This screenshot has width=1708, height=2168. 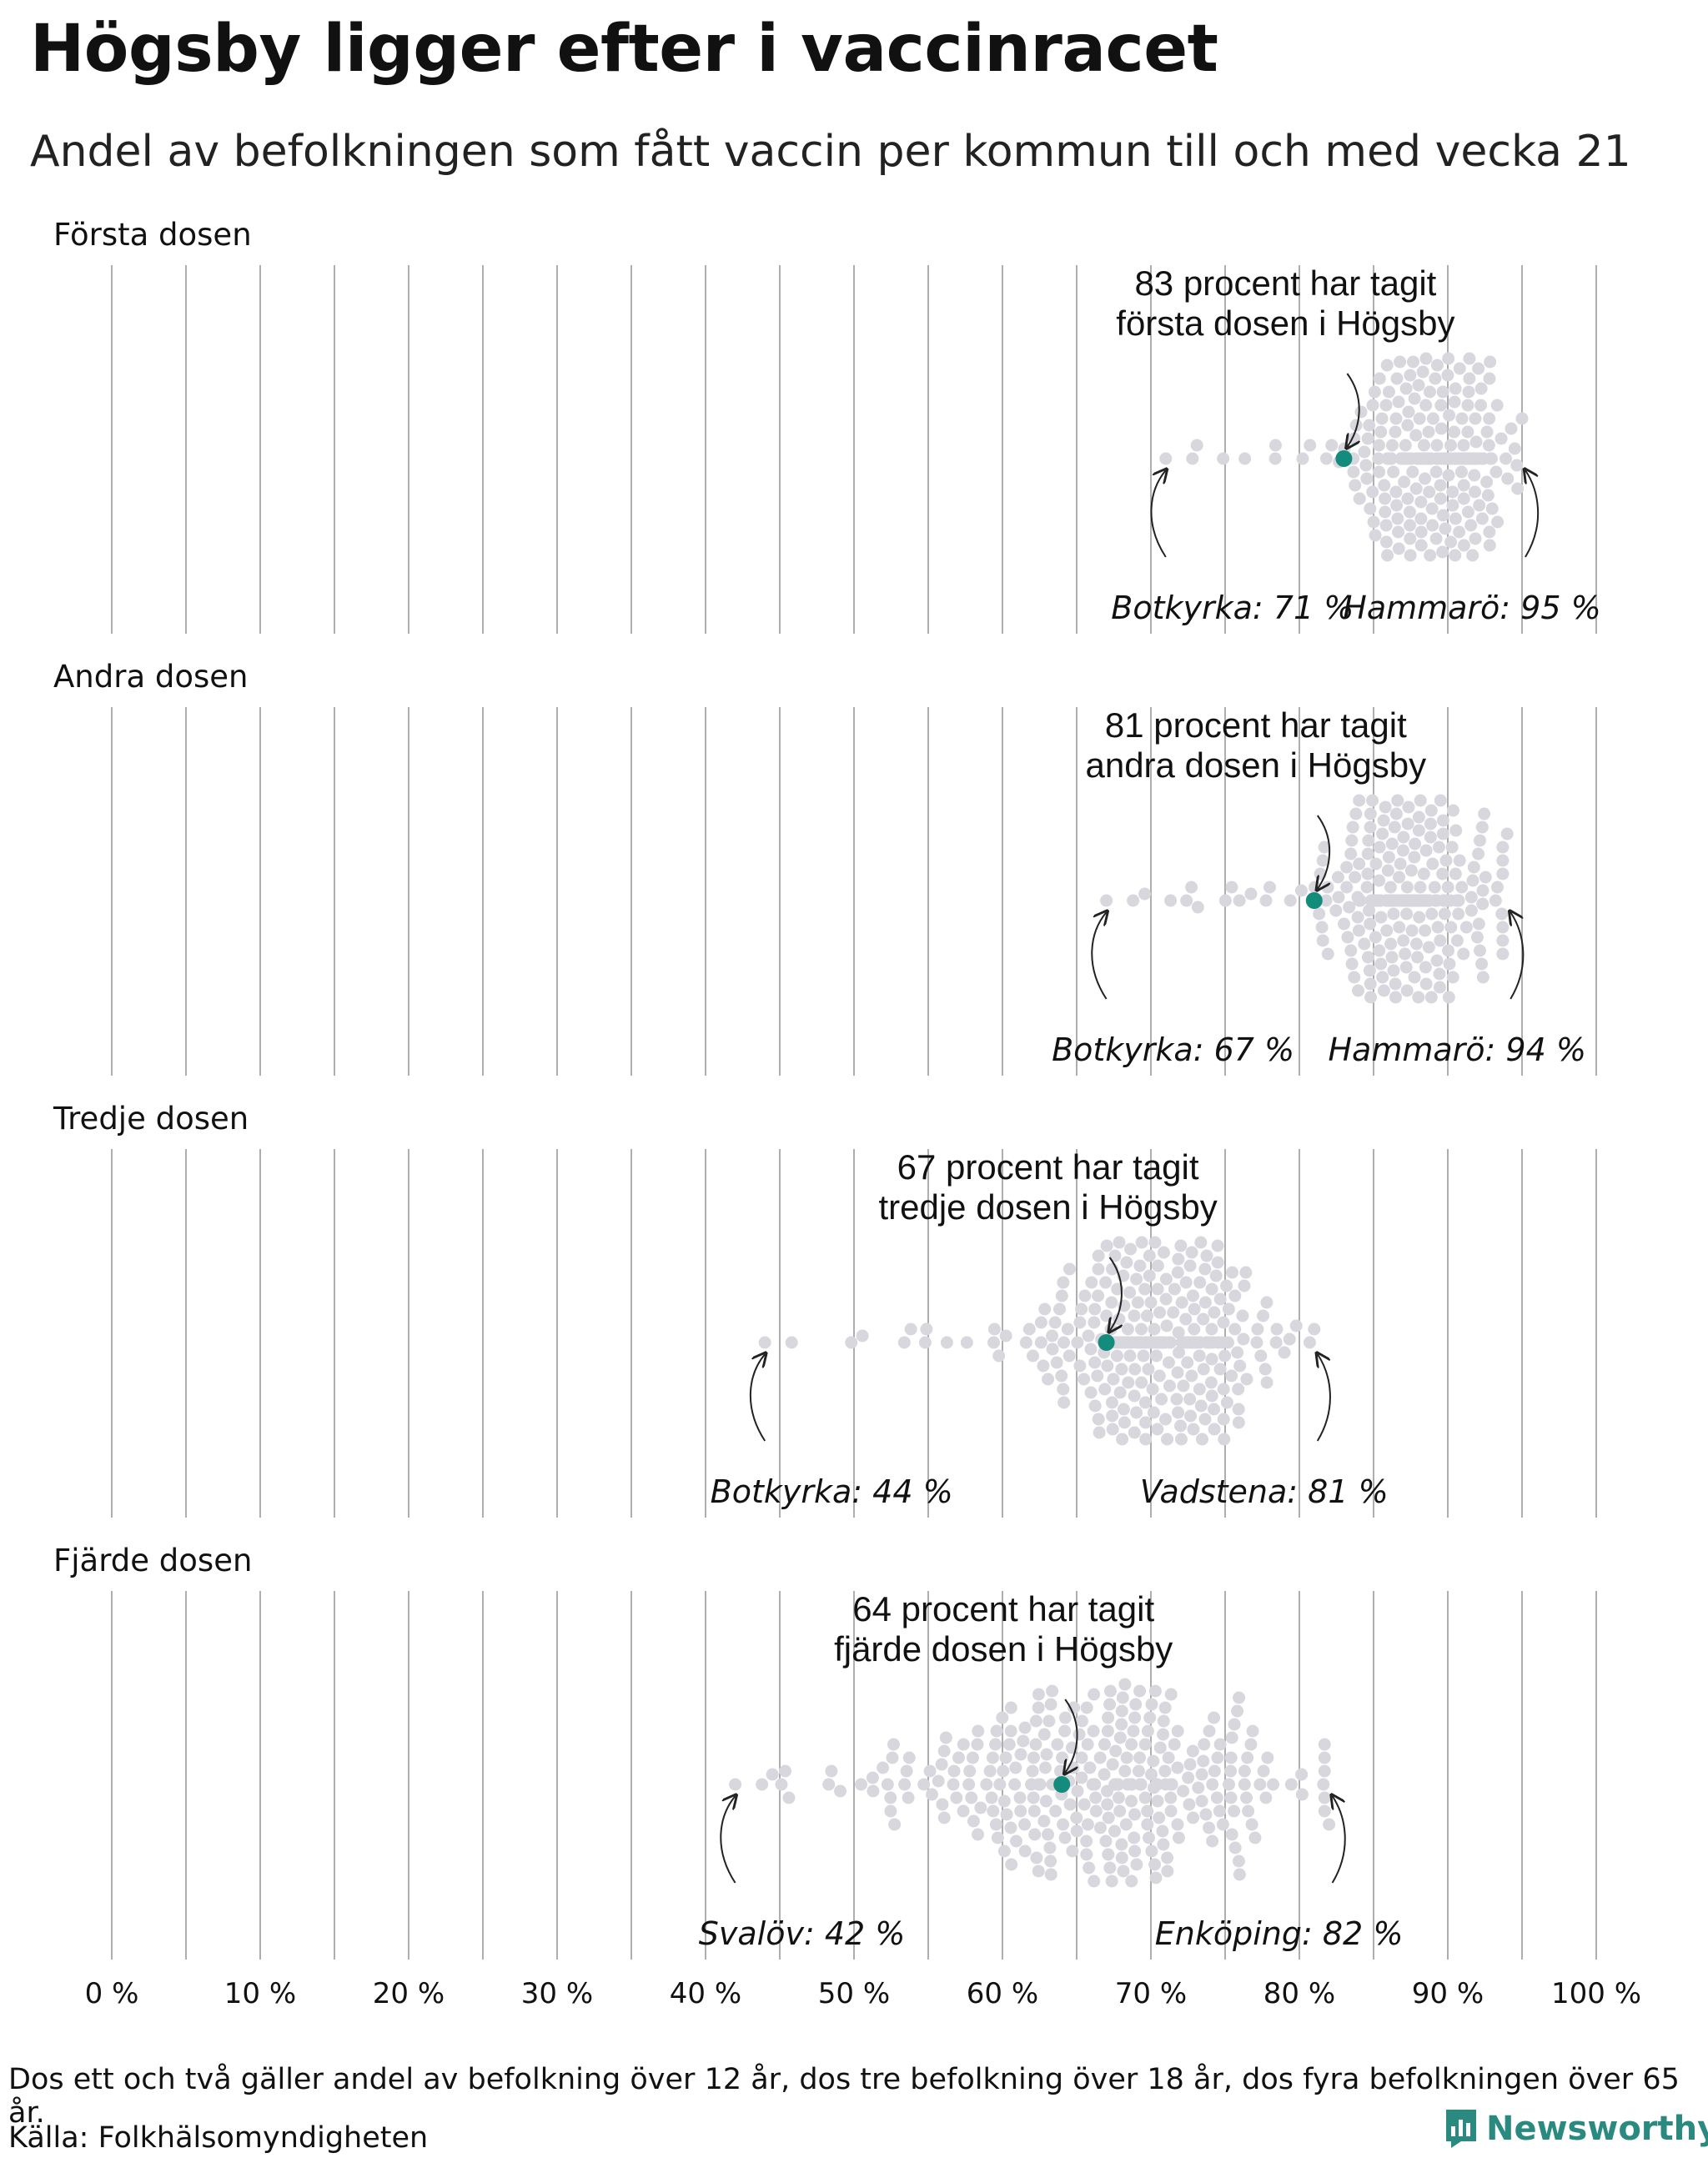 I want to click on highlight-arrow, so click(x=1071, y=1736).